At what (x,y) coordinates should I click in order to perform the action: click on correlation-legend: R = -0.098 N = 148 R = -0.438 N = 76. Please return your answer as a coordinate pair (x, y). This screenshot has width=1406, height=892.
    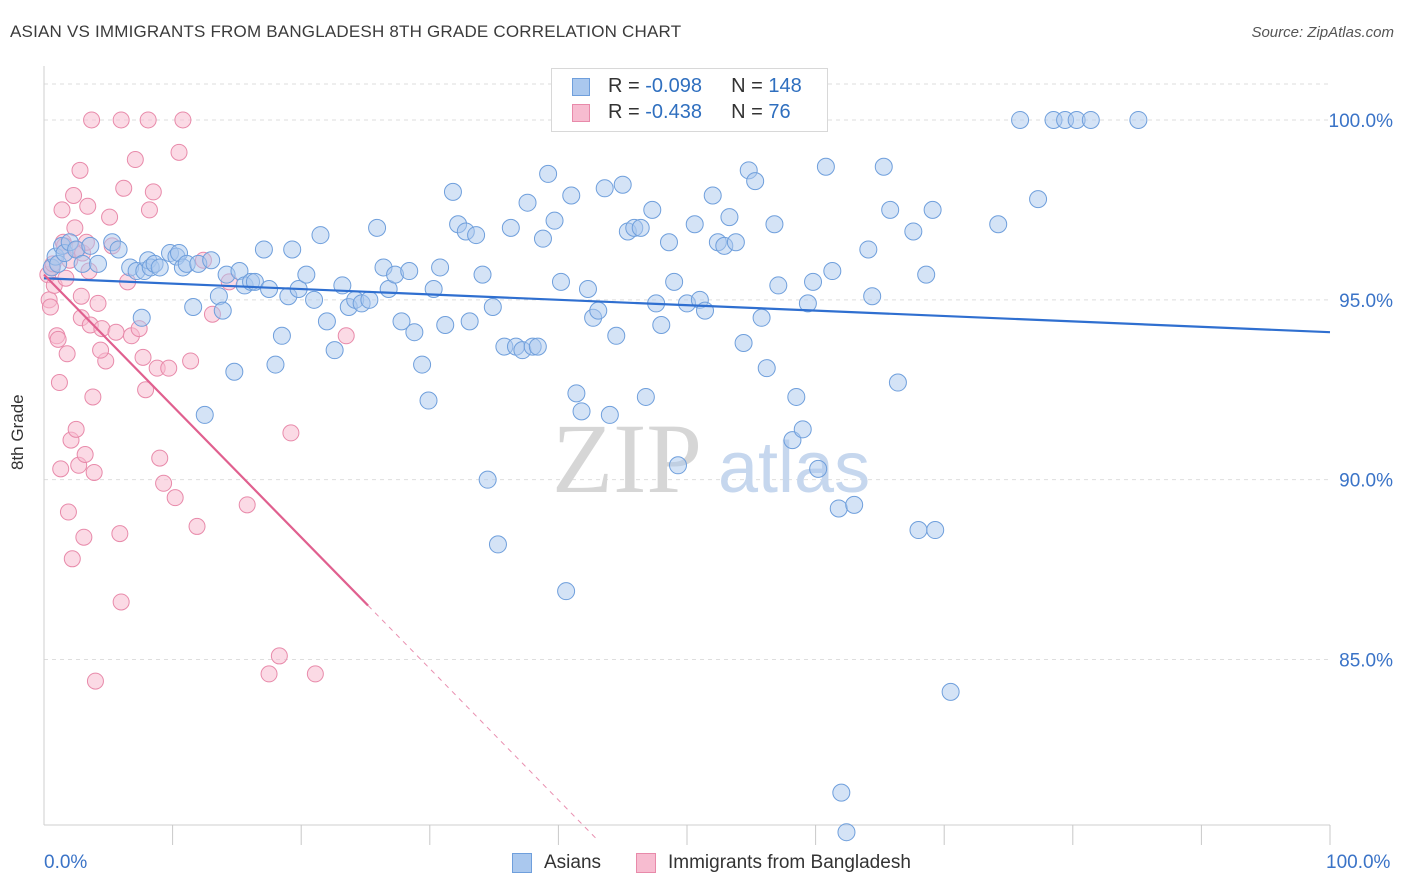
    Looking at the image, I should click on (689, 100).